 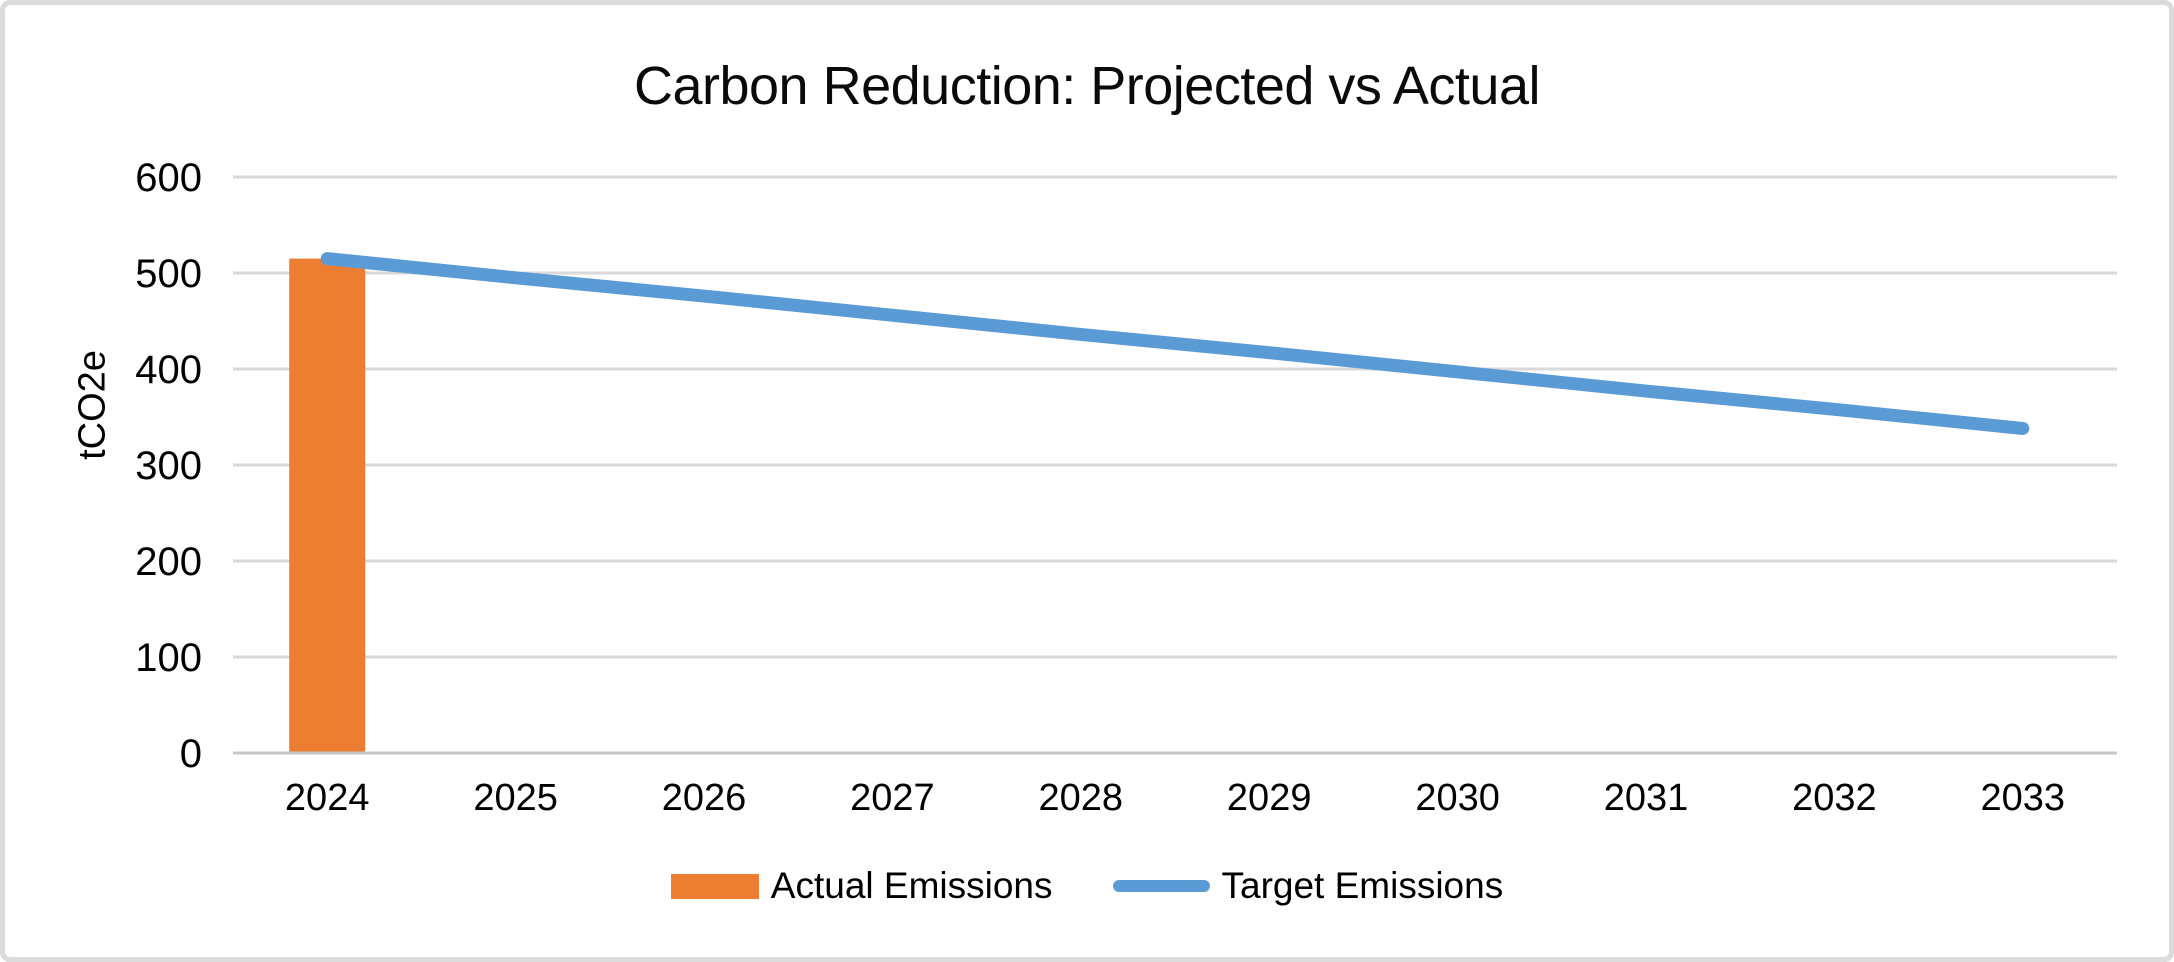 What do you see at coordinates (1362, 885) in the screenshot?
I see `legend-label-target: Target Emissions` at bounding box center [1362, 885].